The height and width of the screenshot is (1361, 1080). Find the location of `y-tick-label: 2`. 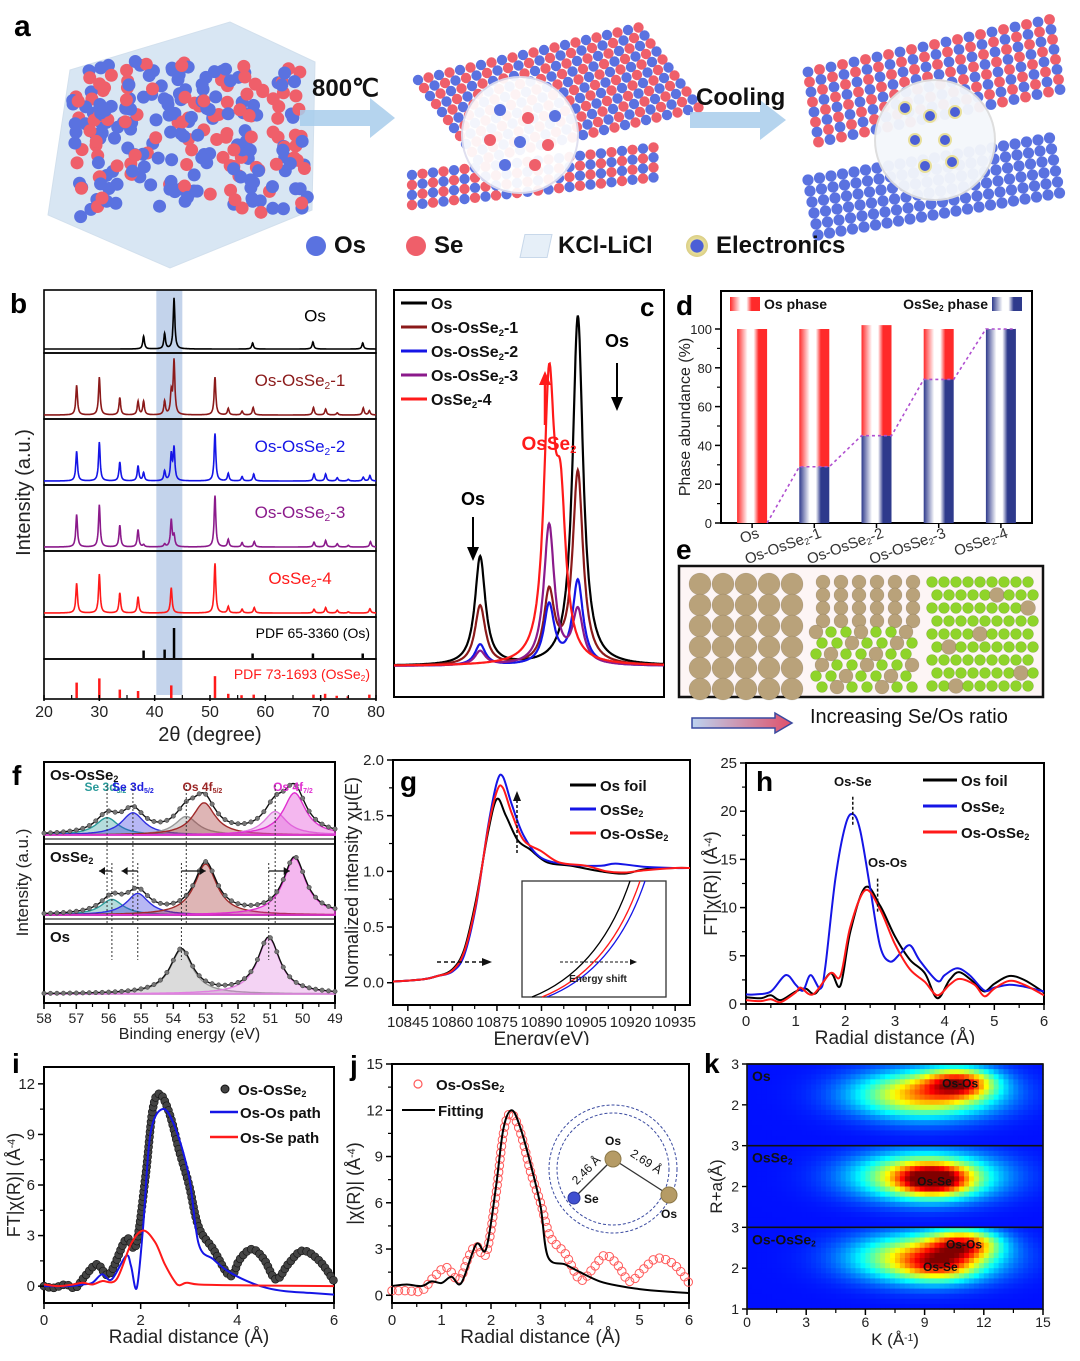

y-tick-label: 2 is located at coordinates (735, 1105).